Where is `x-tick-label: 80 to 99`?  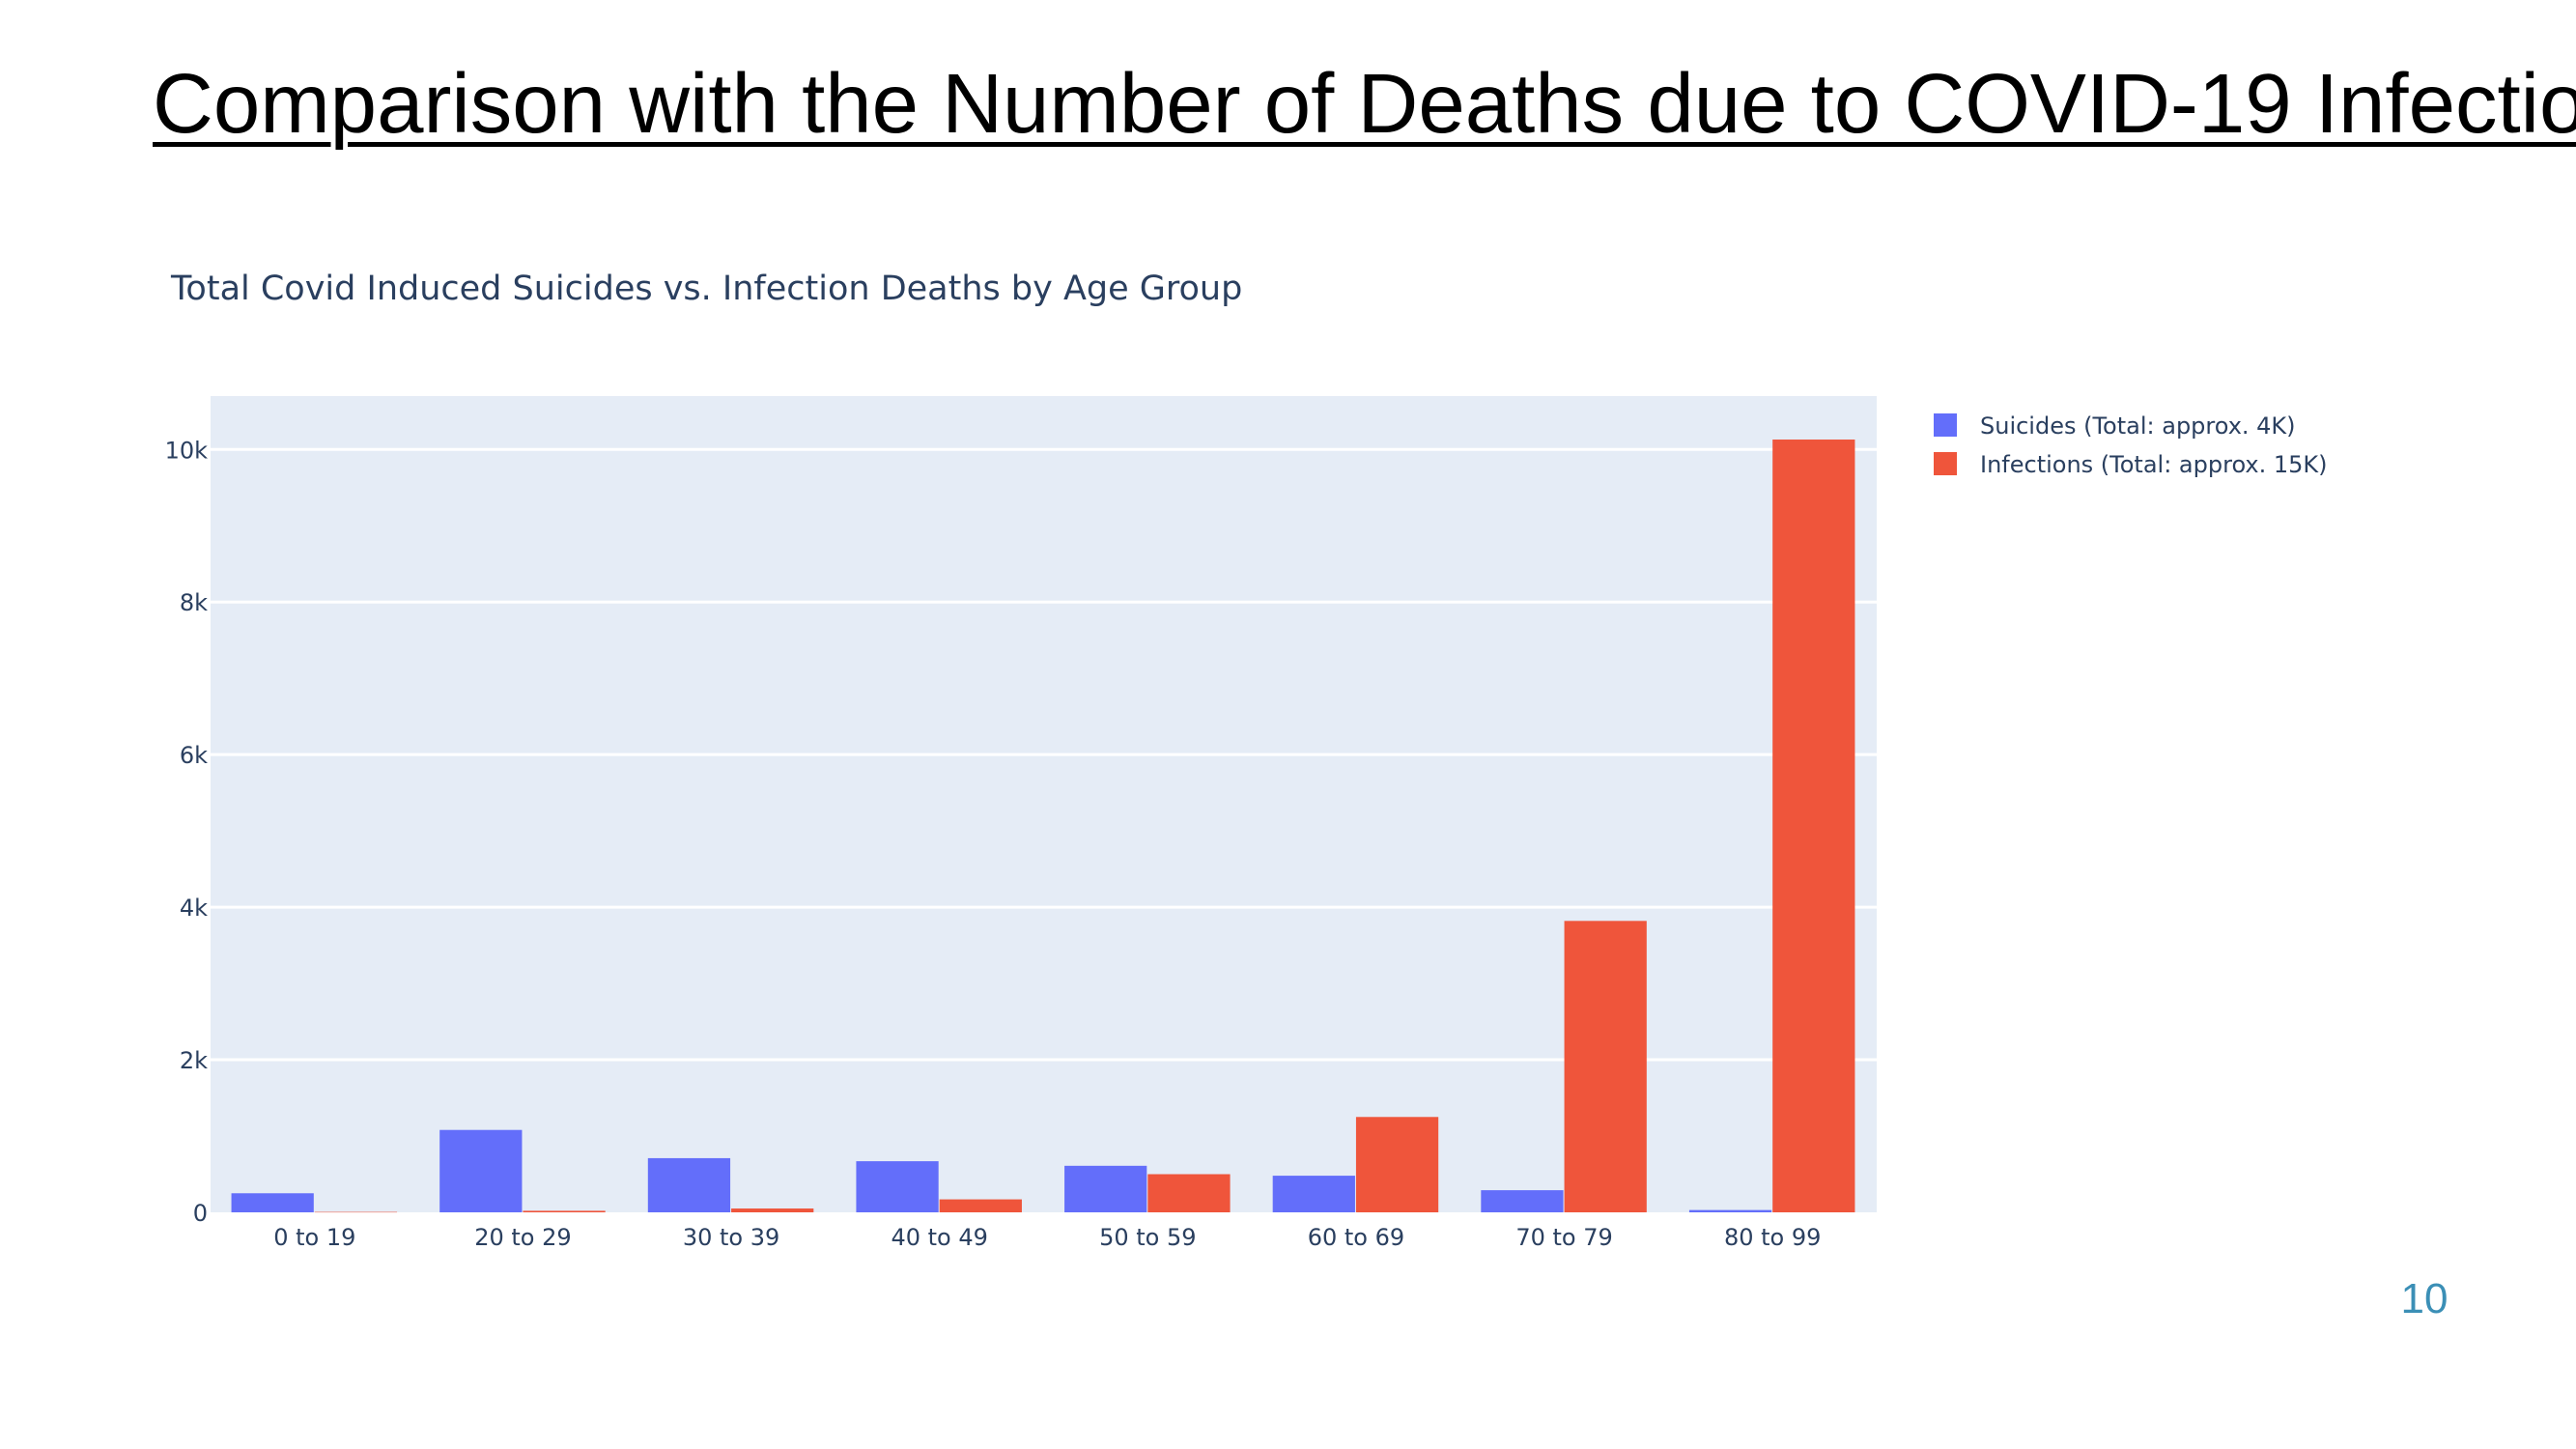
x-tick-label: 80 to 99 is located at coordinates (1772, 1237).